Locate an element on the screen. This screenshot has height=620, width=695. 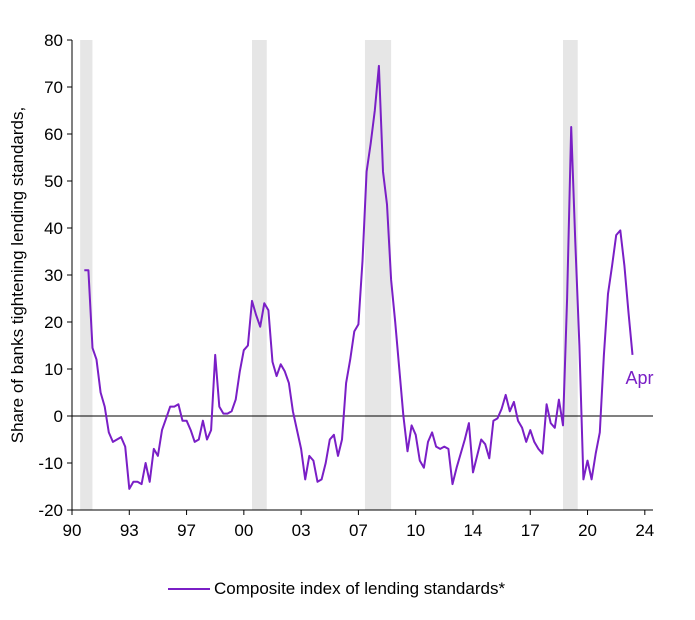
y-tick-label: 0 is located at coordinates (58, 416).